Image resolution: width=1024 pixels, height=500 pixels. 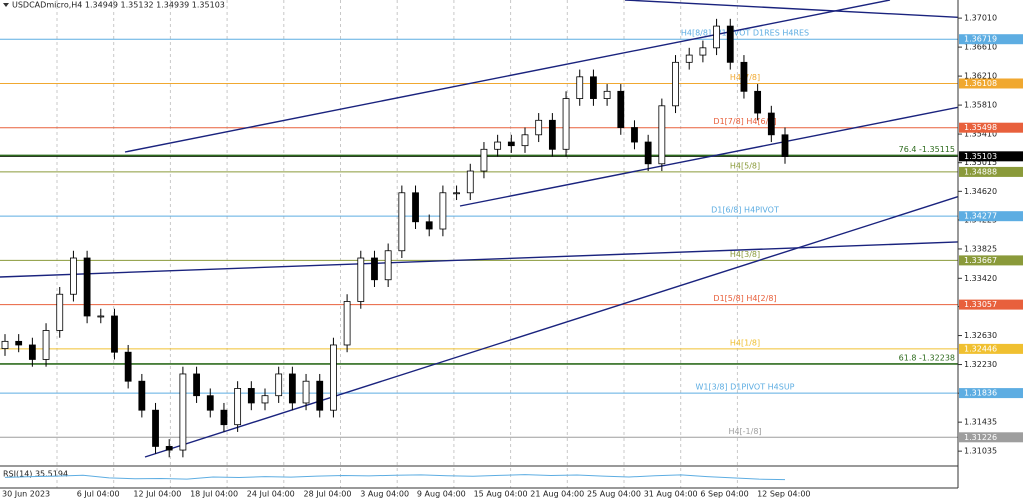 I want to click on fib-label: 76.4 -1.35115, so click(x=927, y=149).